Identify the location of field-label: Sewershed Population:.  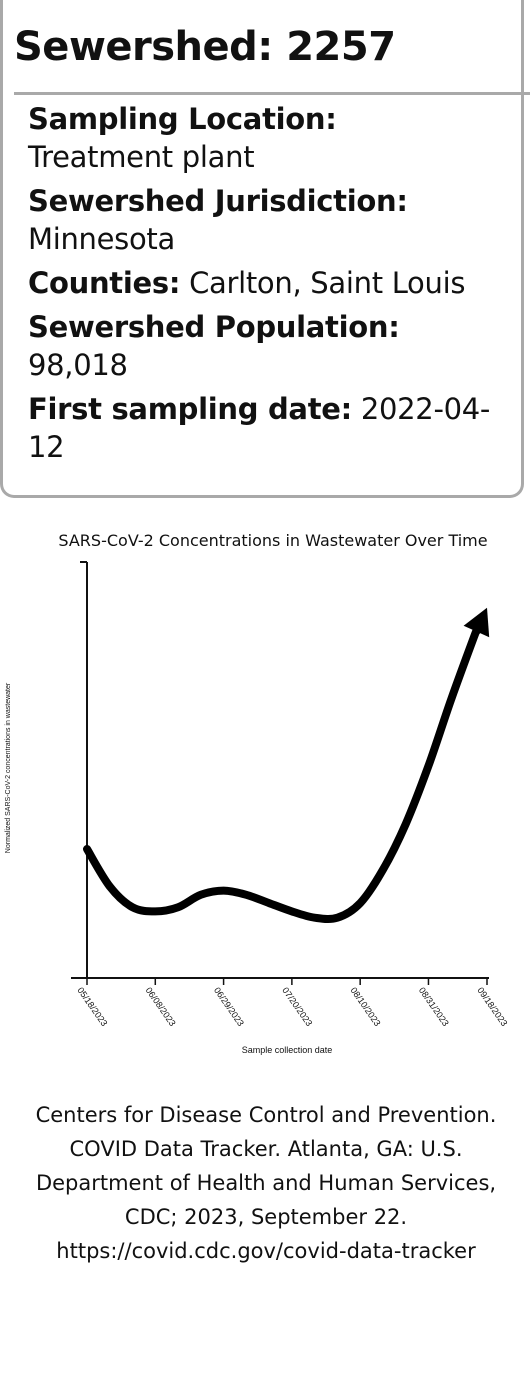
(214, 327).